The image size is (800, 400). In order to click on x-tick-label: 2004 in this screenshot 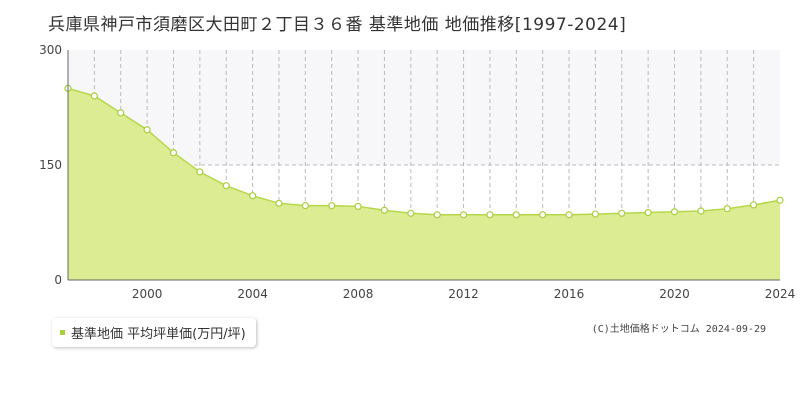, I will do `click(252, 294)`.